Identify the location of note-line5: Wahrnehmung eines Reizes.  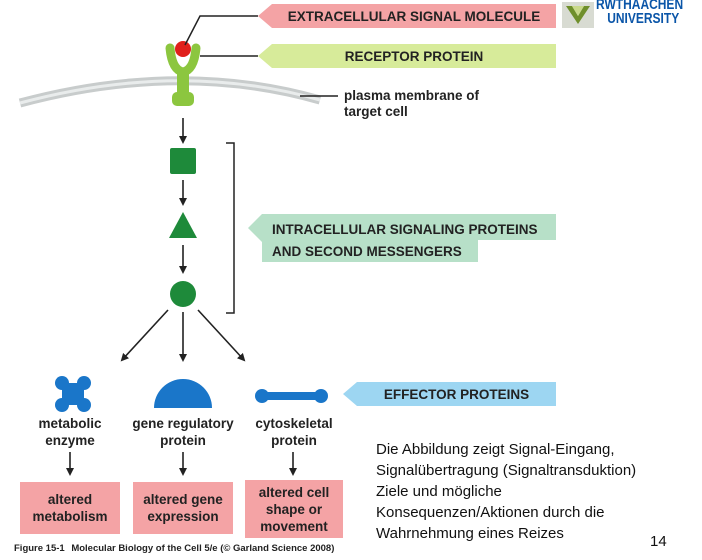
(470, 533).